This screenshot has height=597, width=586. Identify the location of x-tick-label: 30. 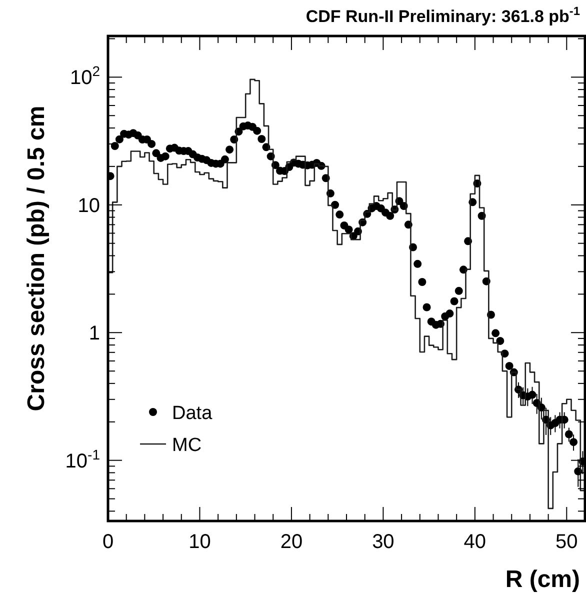
(383, 542).